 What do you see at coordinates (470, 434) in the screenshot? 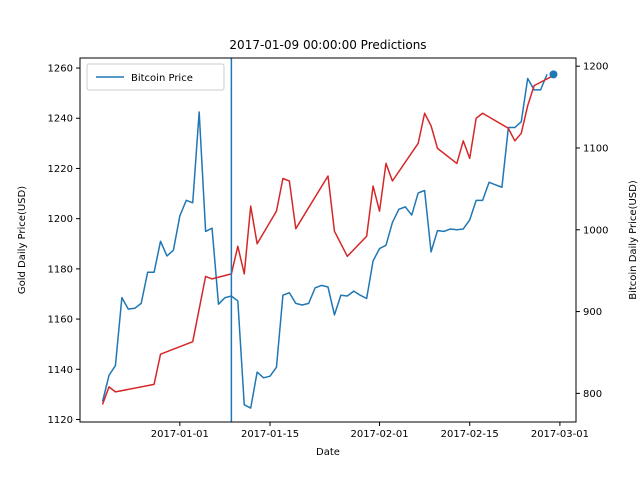
I see `x-tick-label: 2017-02-15` at bounding box center [470, 434].